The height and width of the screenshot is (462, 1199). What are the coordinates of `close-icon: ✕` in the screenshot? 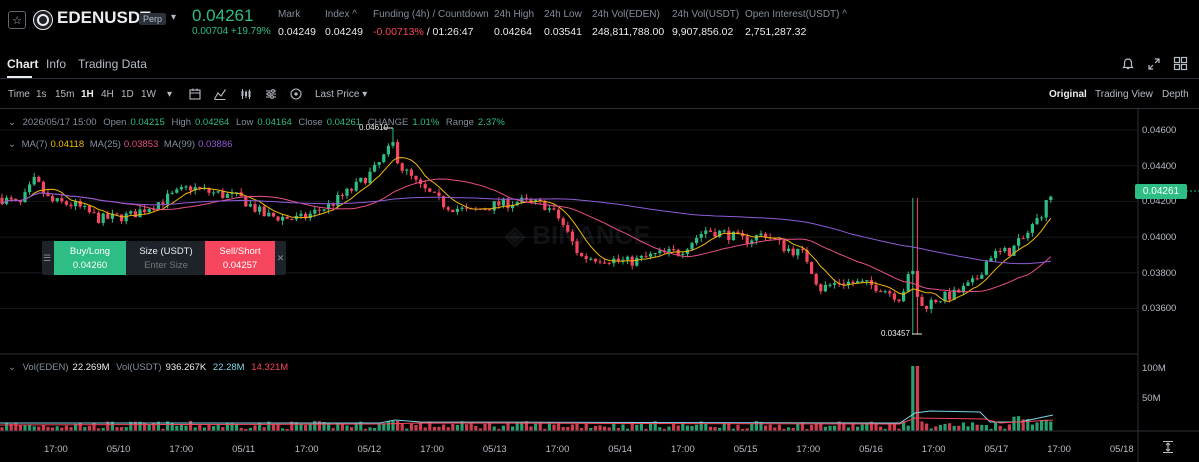 It's located at (280, 257).